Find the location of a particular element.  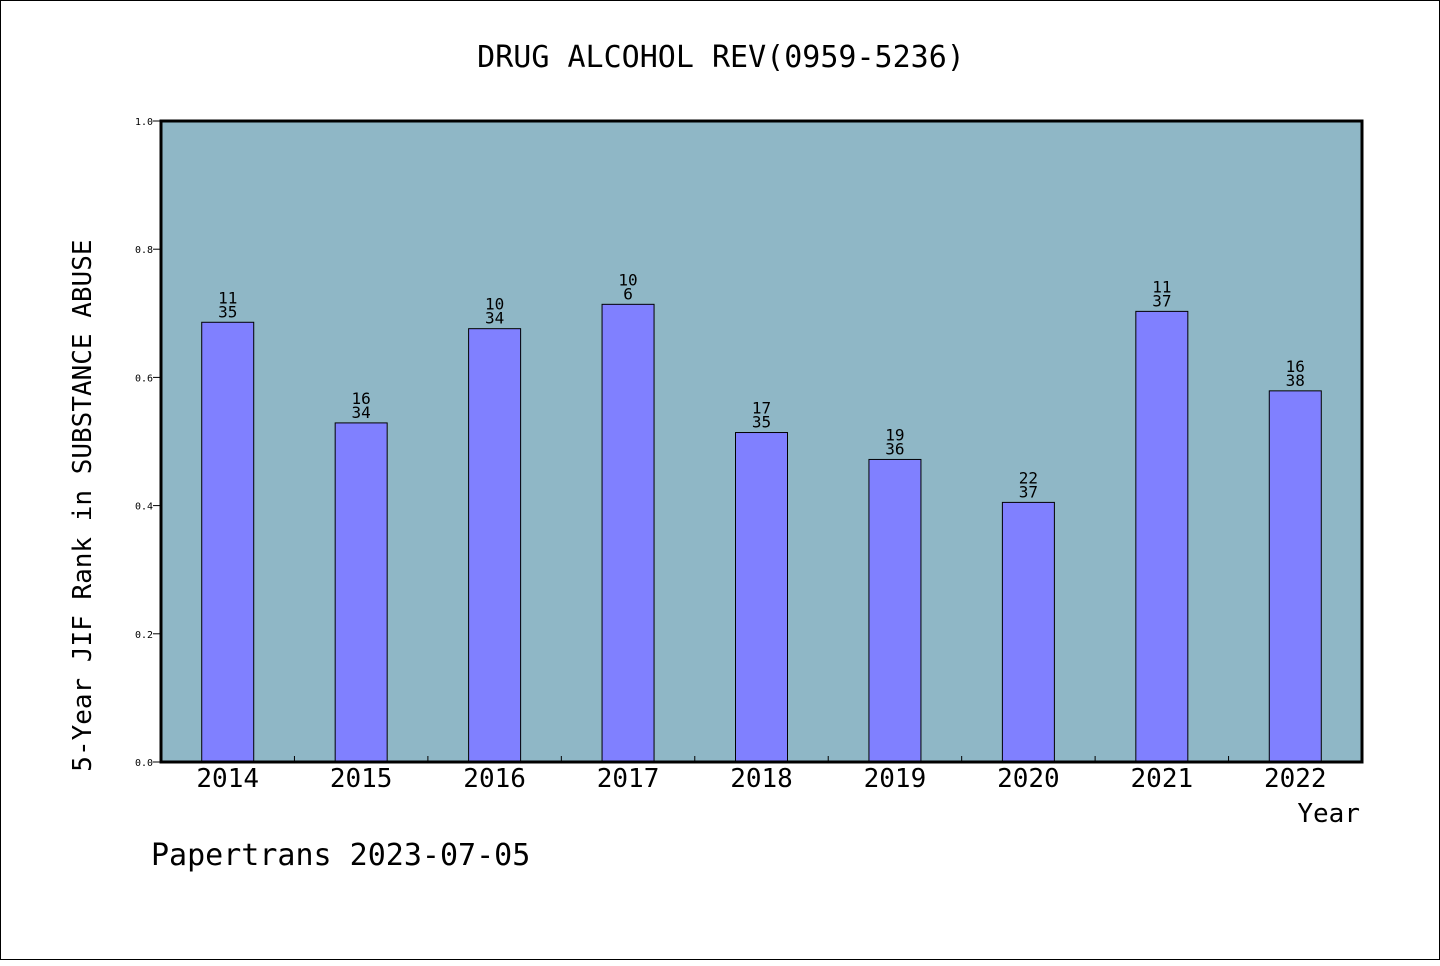

y-tick-label: 0.0 is located at coordinates (144, 763).